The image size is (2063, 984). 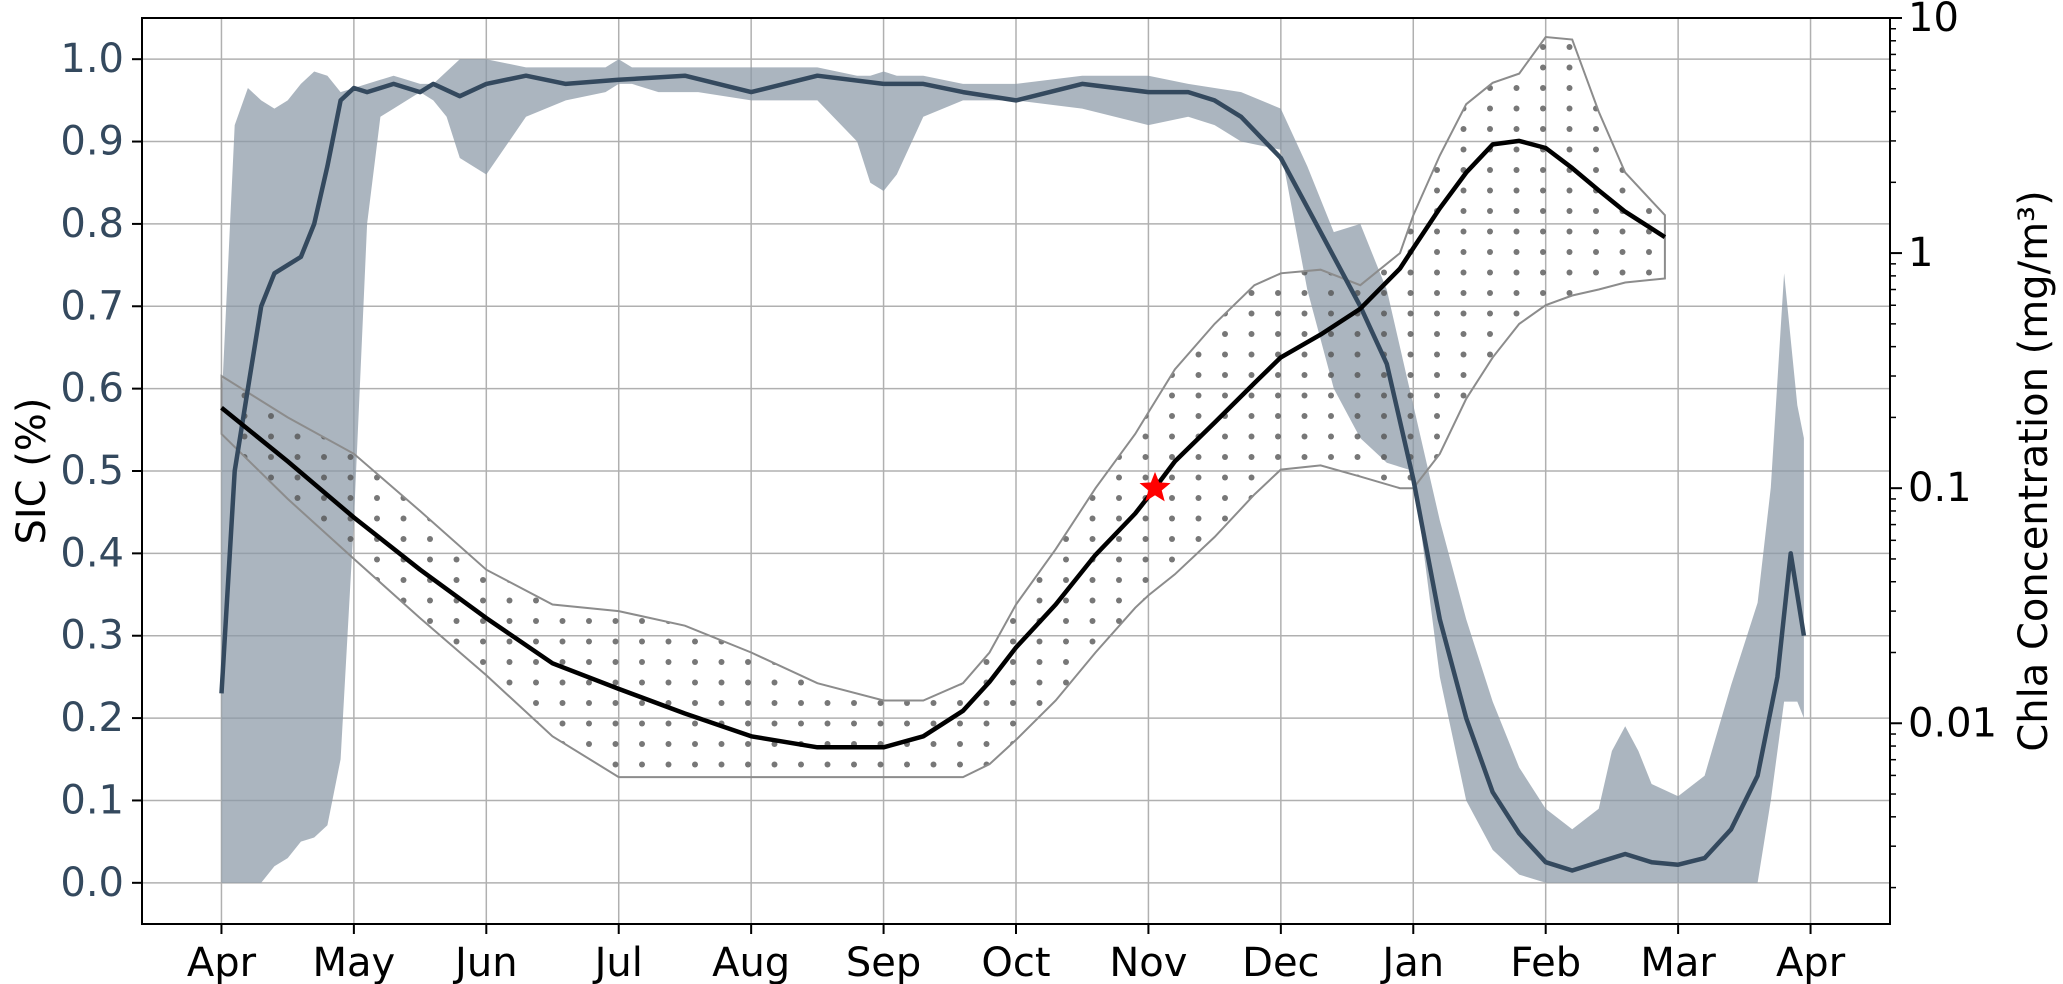 What do you see at coordinates (92, 800) in the screenshot?
I see `left-tick-label: 0.1` at bounding box center [92, 800].